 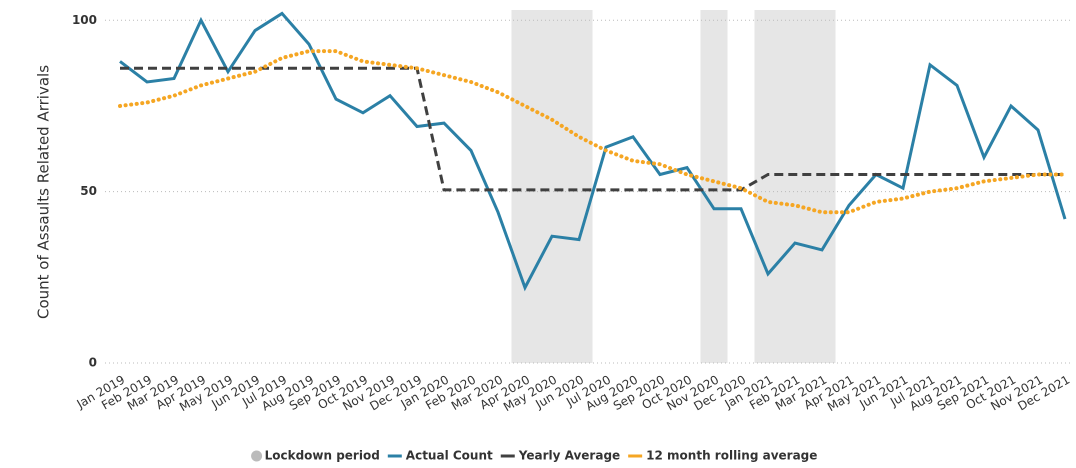 What do you see at coordinates (44, 192) in the screenshot?
I see `y-axis-label: Count of Assaults Related Arrivals` at bounding box center [44, 192].